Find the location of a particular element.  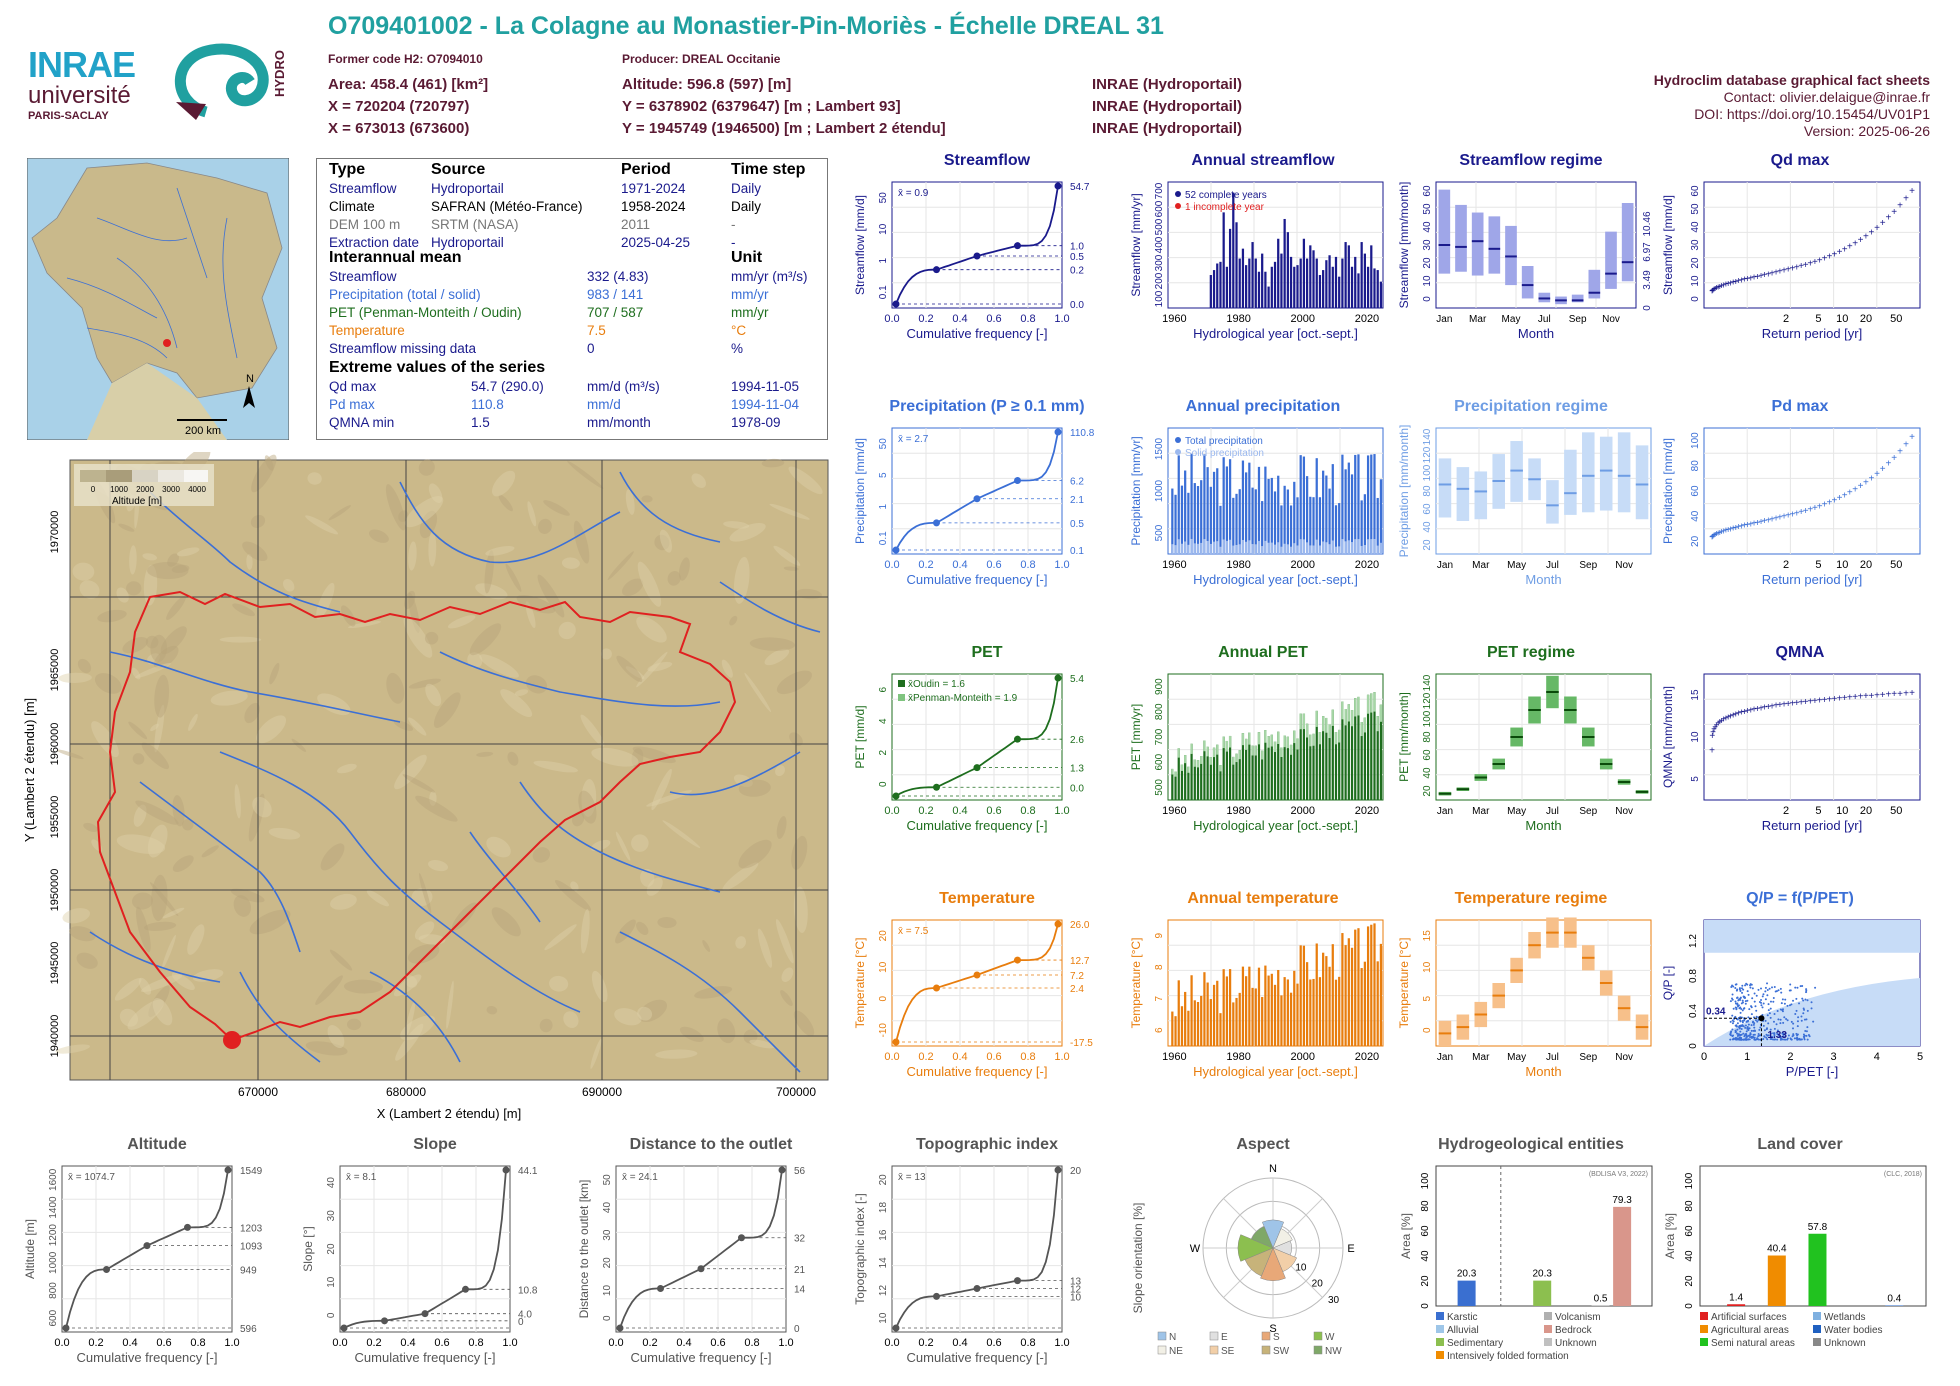

y-tick: 700 is located at coordinates (1159, 736).